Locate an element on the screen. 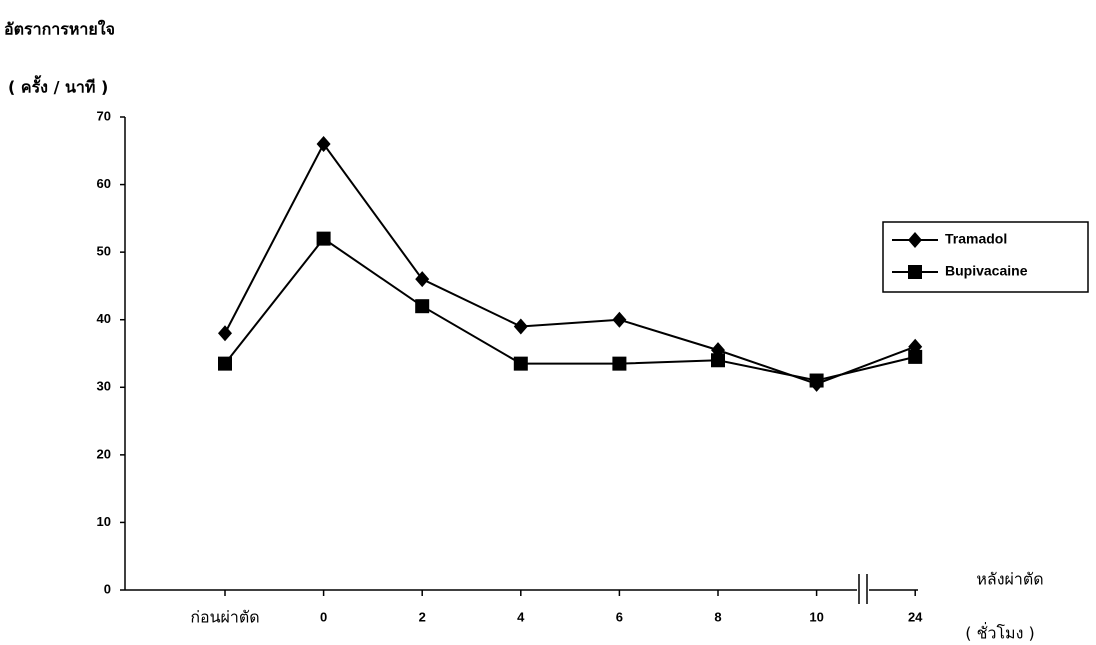 The width and height of the screenshot is (1096, 645). y-tick-label: 30 is located at coordinates (104, 386).